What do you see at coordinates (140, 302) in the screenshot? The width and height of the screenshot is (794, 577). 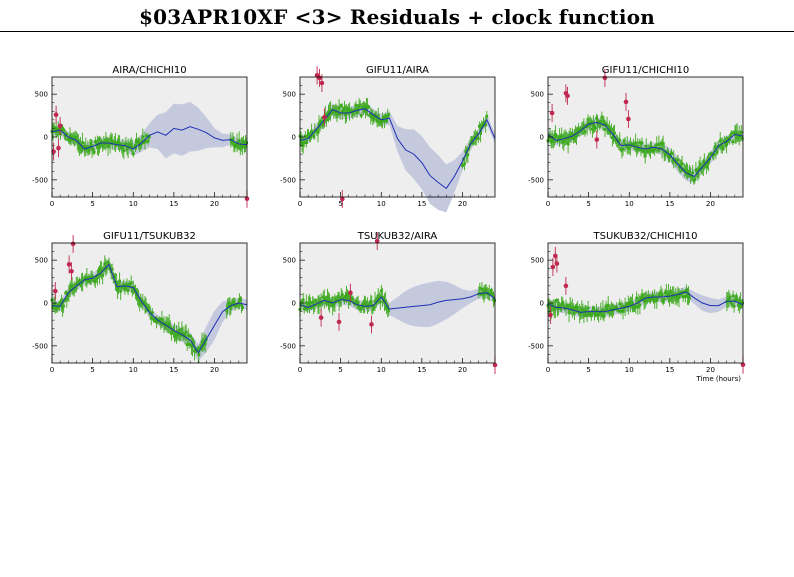 I see `panel-4: GIFU11/TSUKUB32 0 5 10 15 20 500 0 -500` at bounding box center [140, 302].